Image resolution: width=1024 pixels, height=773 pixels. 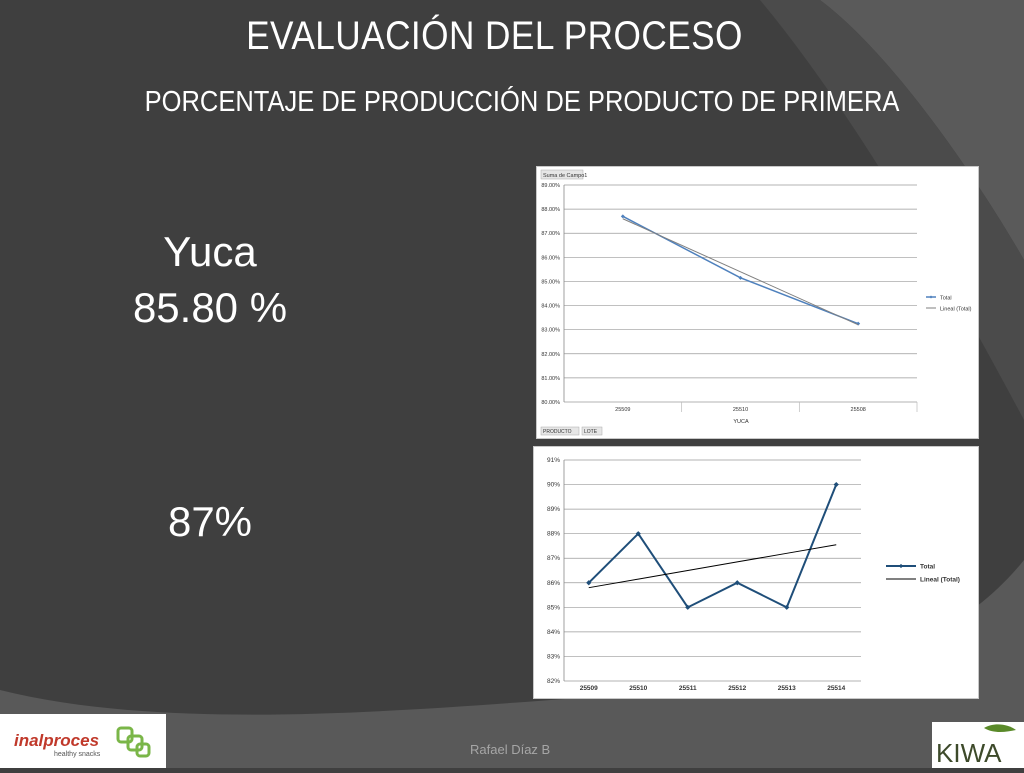 What do you see at coordinates (553, 632) in the screenshot?
I see `y-tick-label: 84%` at bounding box center [553, 632].